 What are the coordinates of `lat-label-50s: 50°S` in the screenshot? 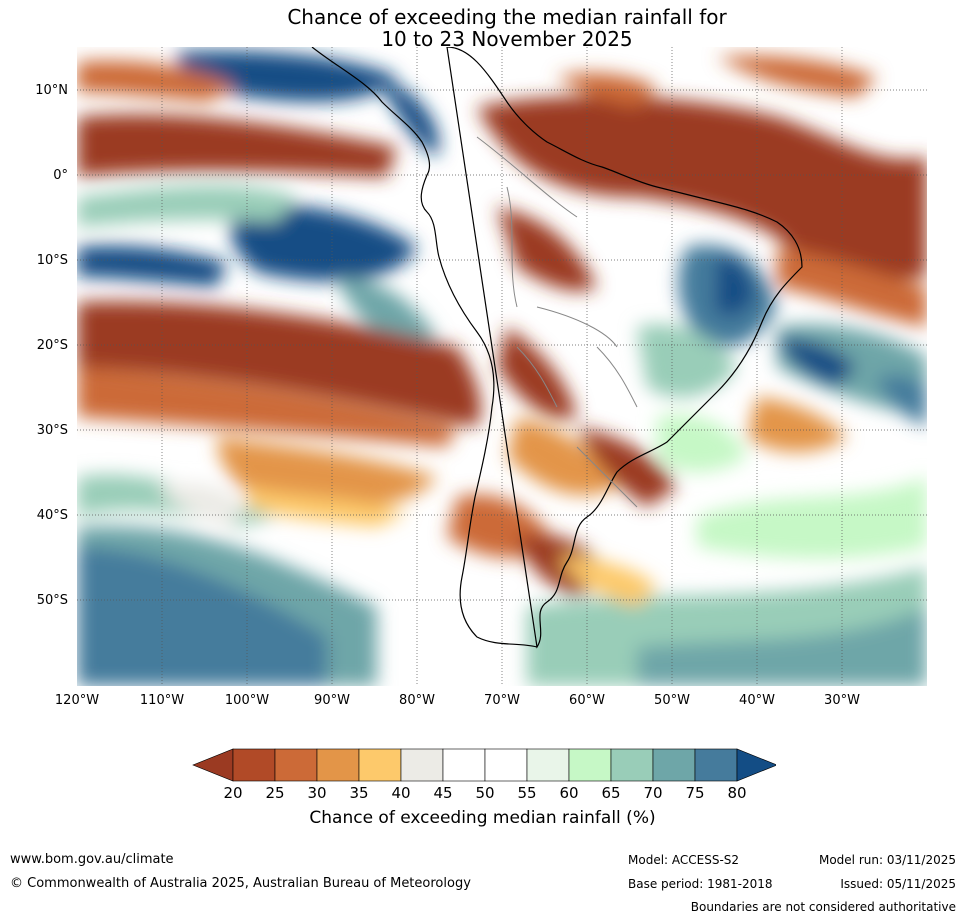 It's located at (52, 600).